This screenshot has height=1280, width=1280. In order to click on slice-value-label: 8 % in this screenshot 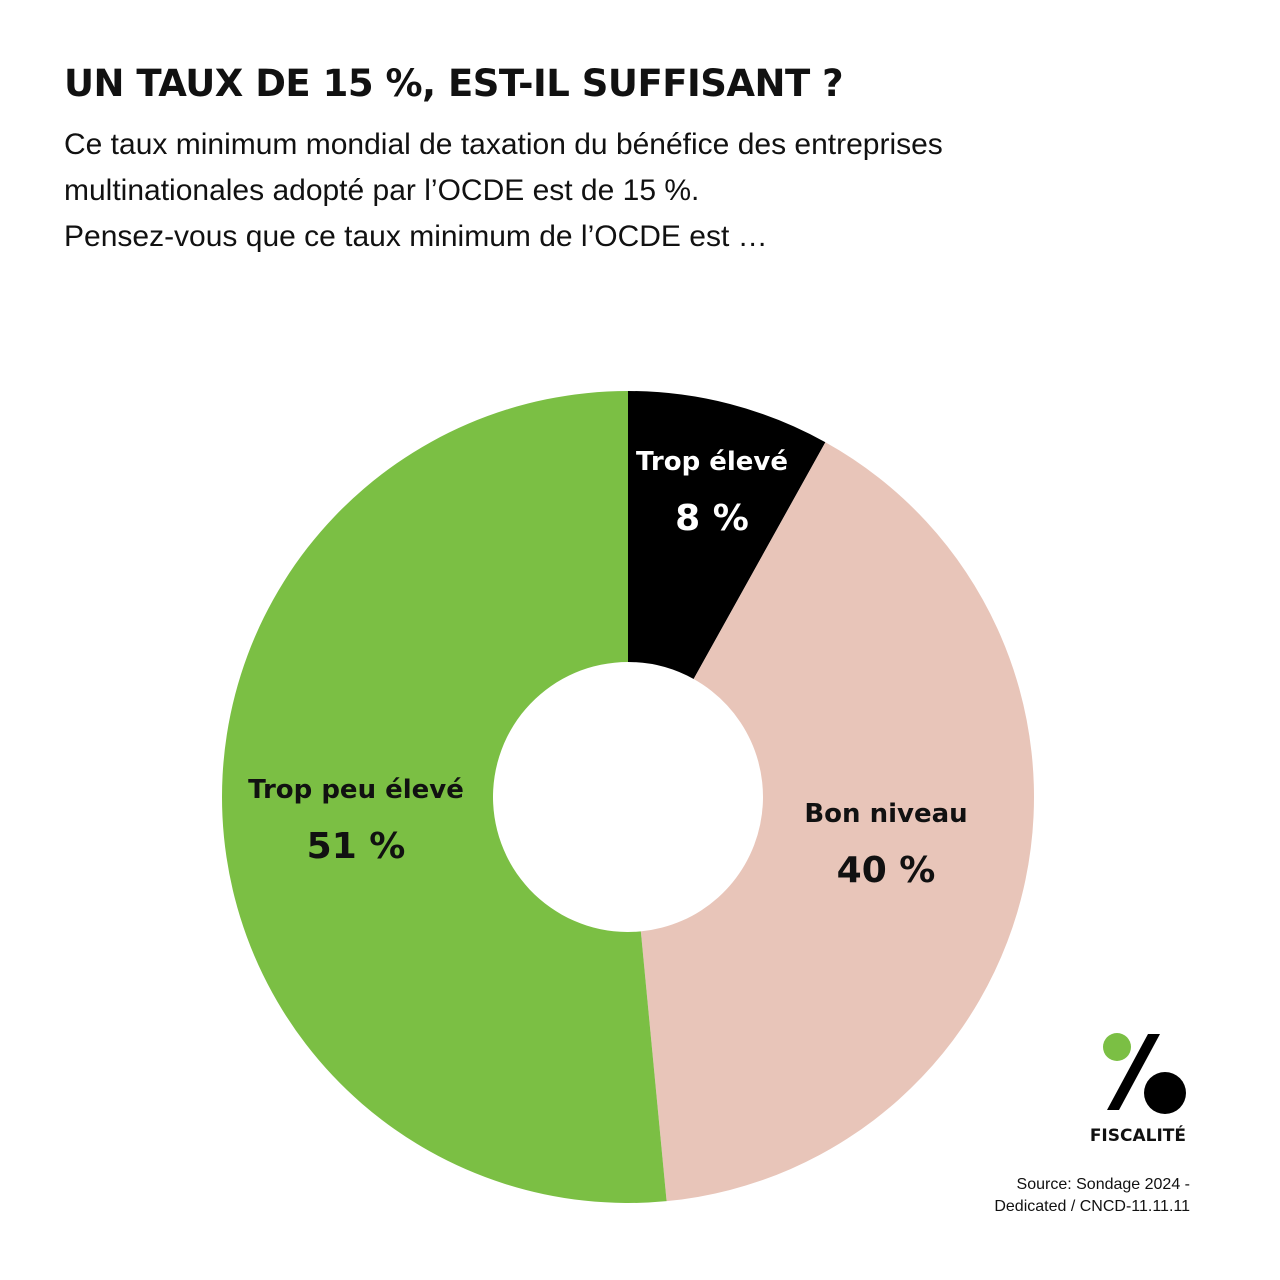, I will do `click(712, 518)`.